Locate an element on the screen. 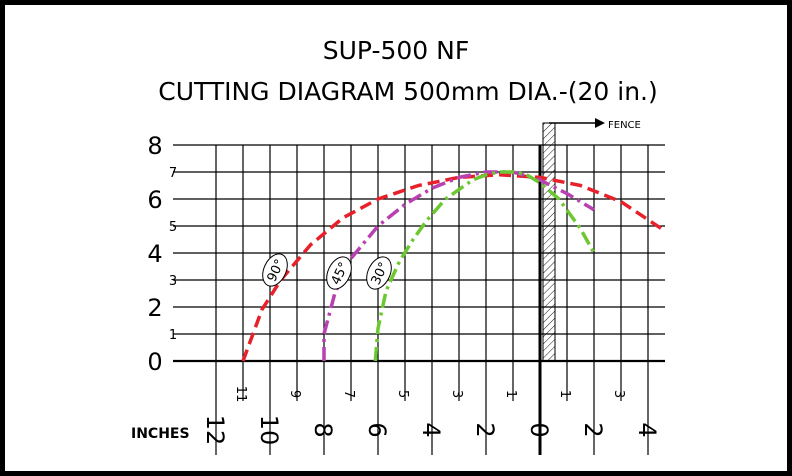  y-tick-label: 0 is located at coordinates (154, 362).